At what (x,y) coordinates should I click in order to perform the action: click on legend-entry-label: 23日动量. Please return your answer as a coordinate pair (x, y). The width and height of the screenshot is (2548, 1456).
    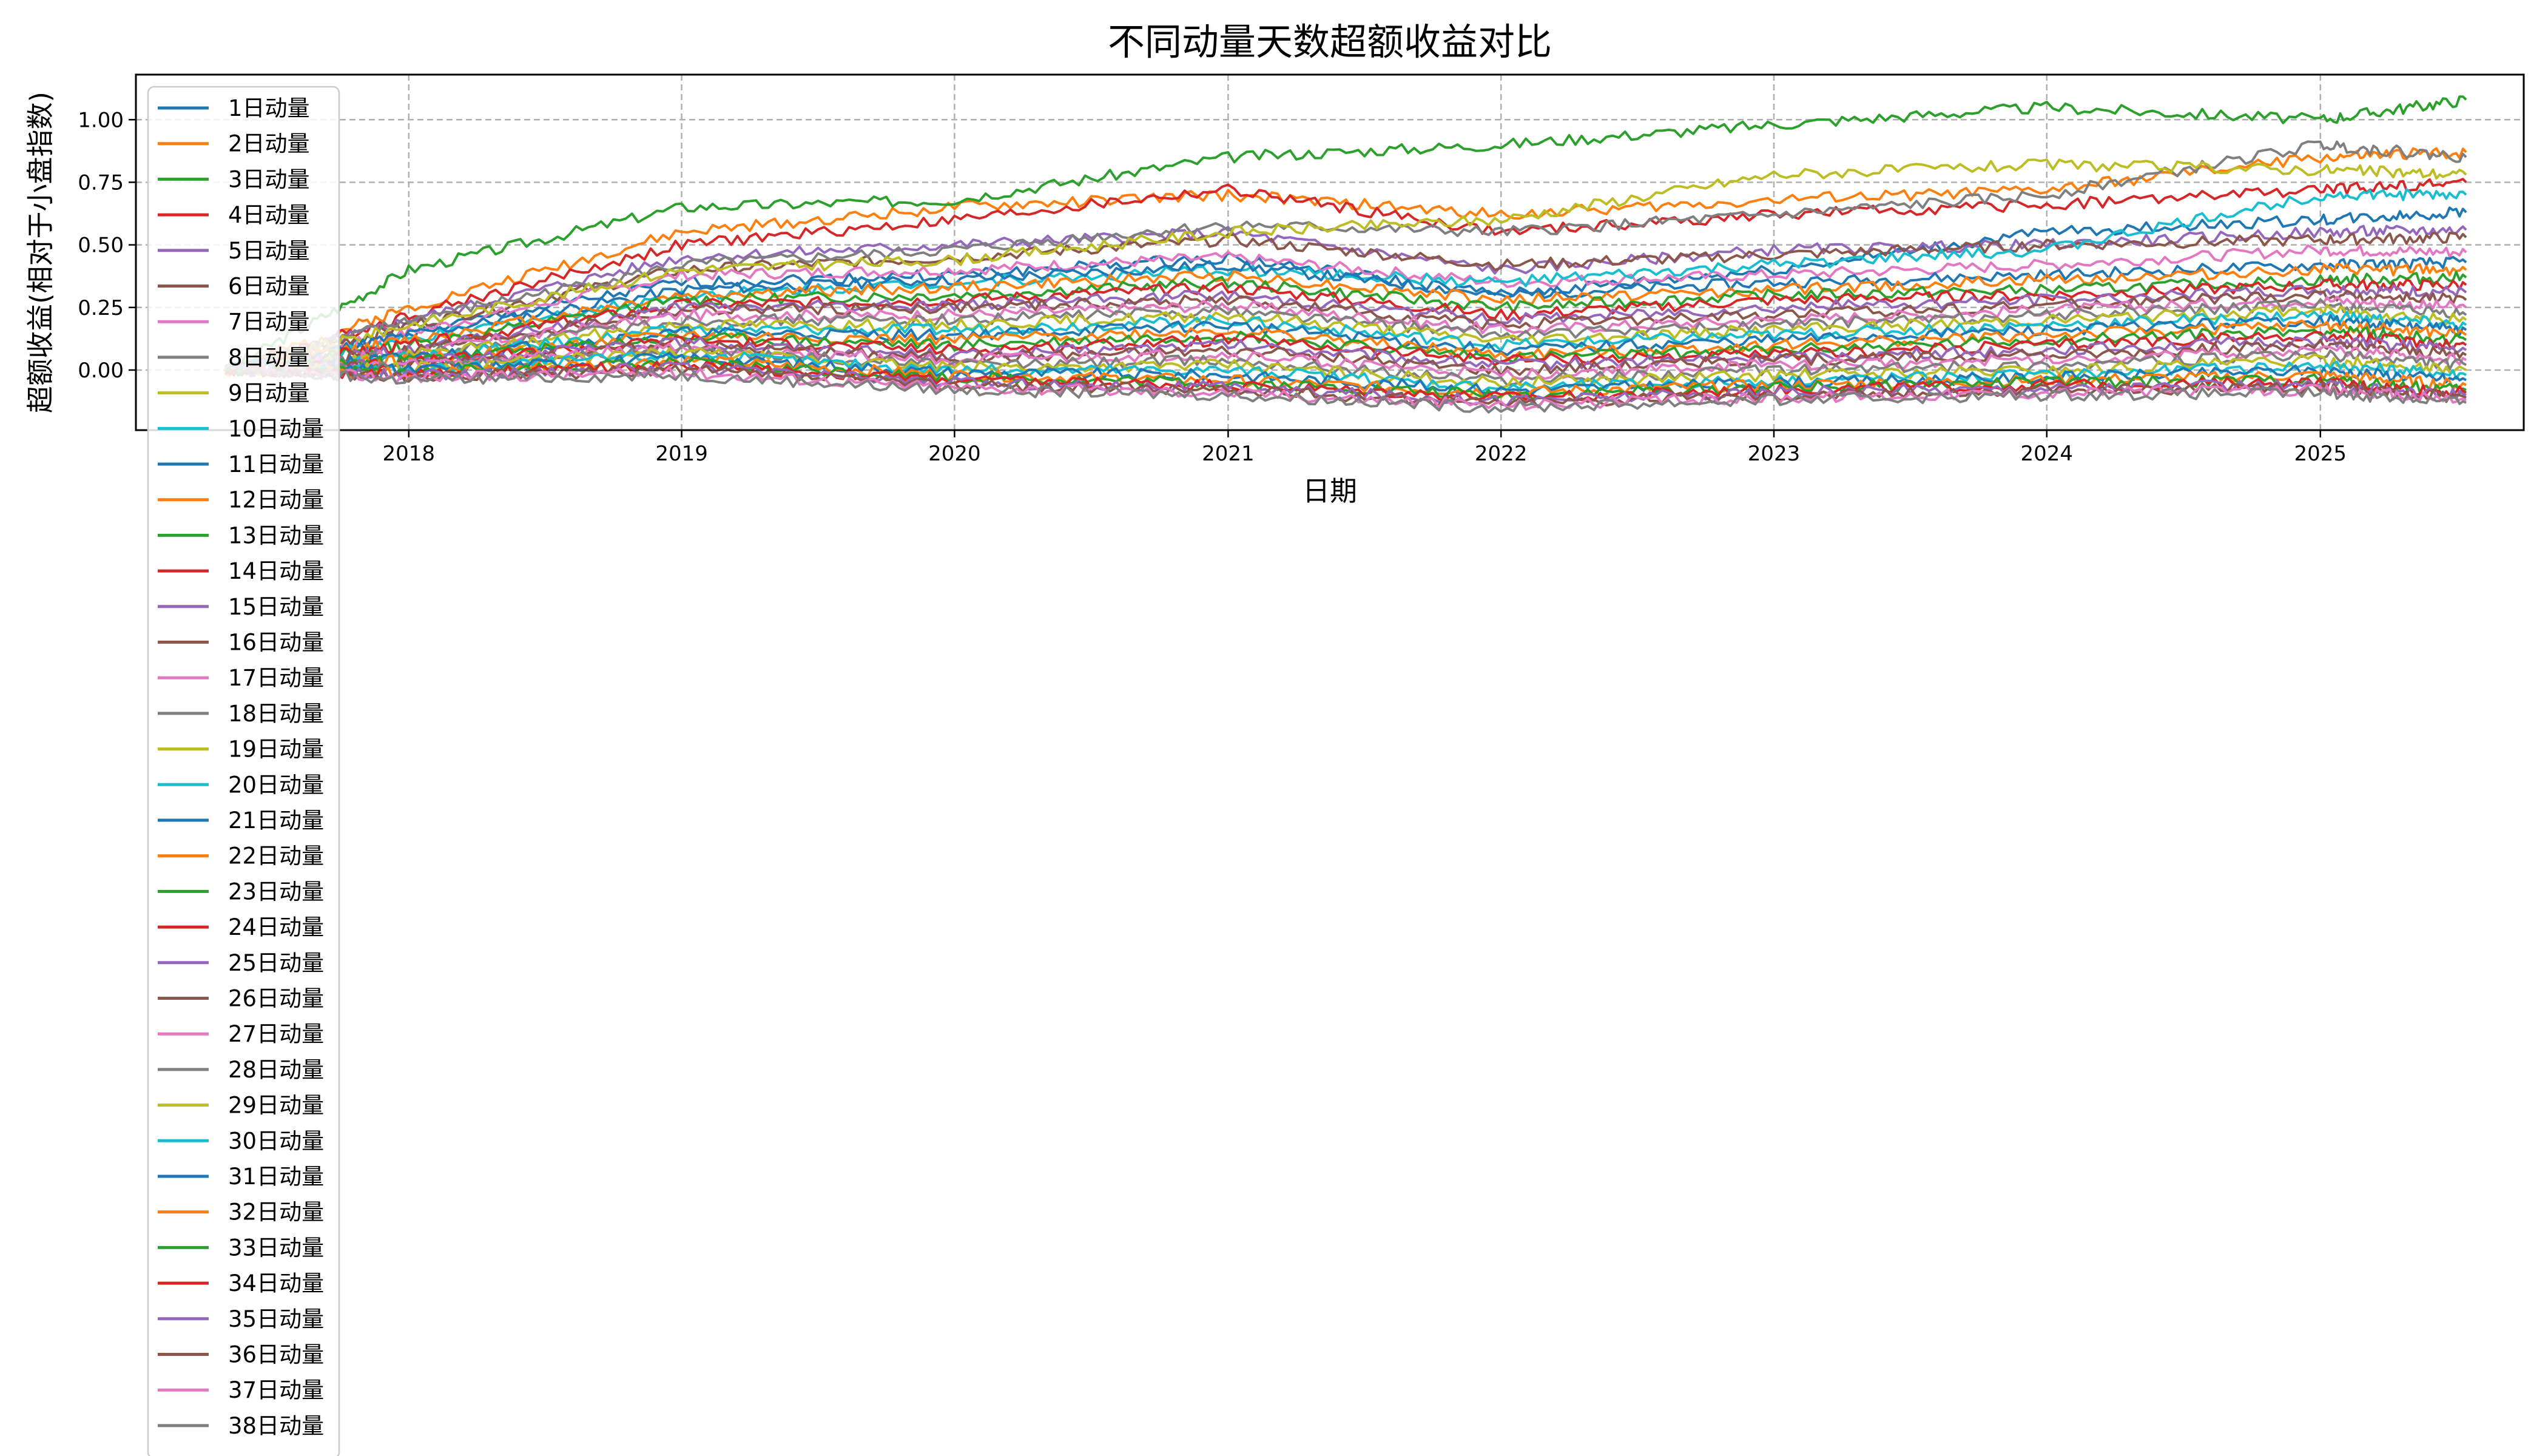
    Looking at the image, I should click on (276, 891).